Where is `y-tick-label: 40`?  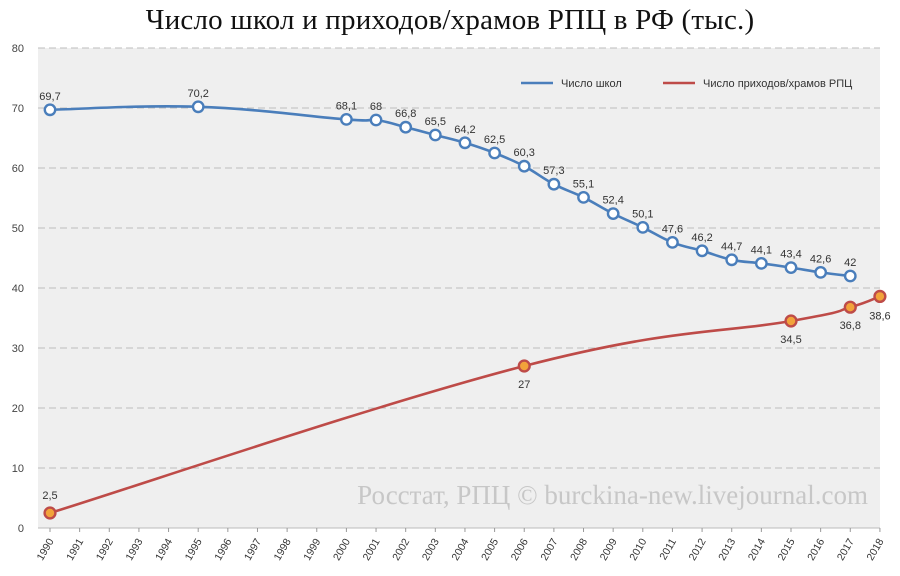 y-tick-label: 40 is located at coordinates (18, 289).